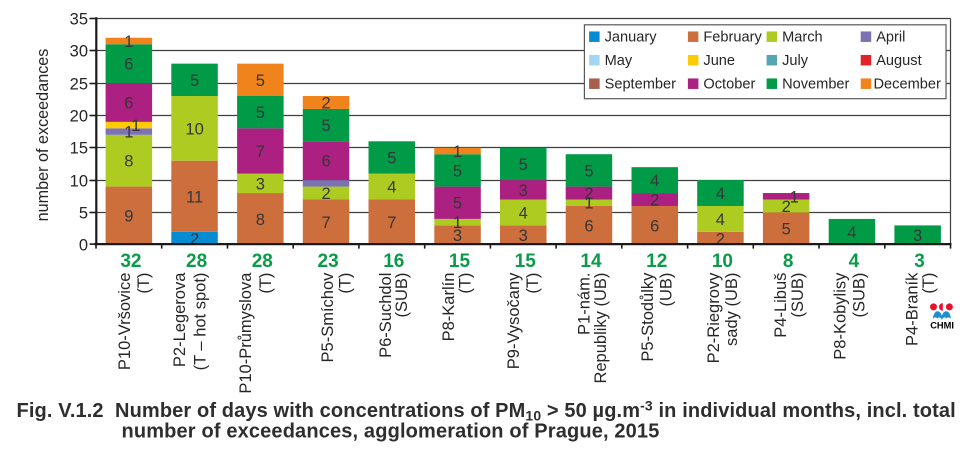 The width and height of the screenshot is (976, 464). What do you see at coordinates (732, 38) in the screenshot?
I see `svg-text: February` at bounding box center [732, 38].